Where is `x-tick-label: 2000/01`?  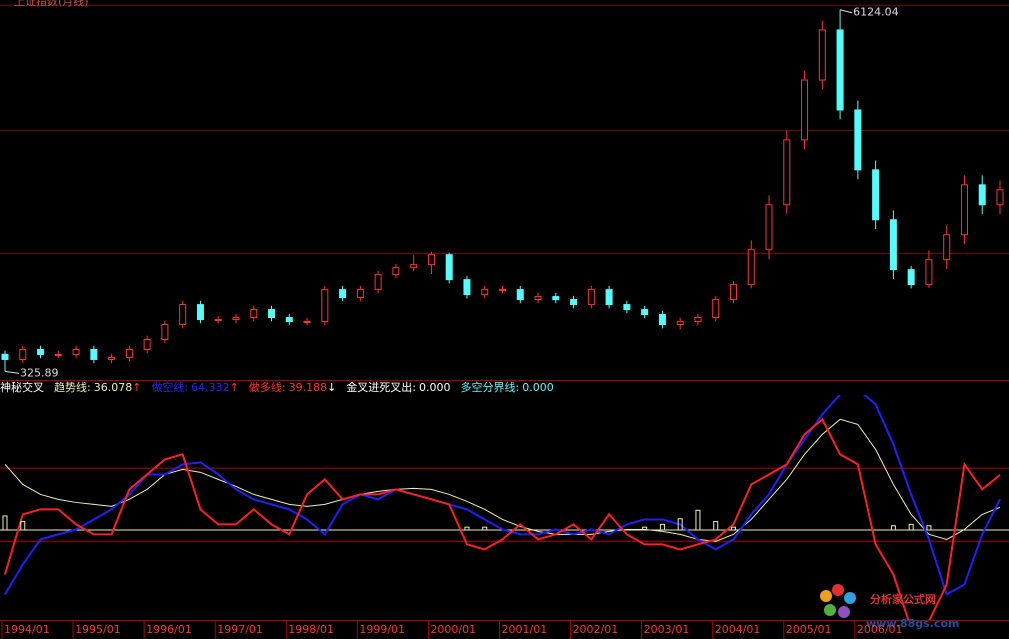
x-tick-label: 2000/01 is located at coordinates (453, 629).